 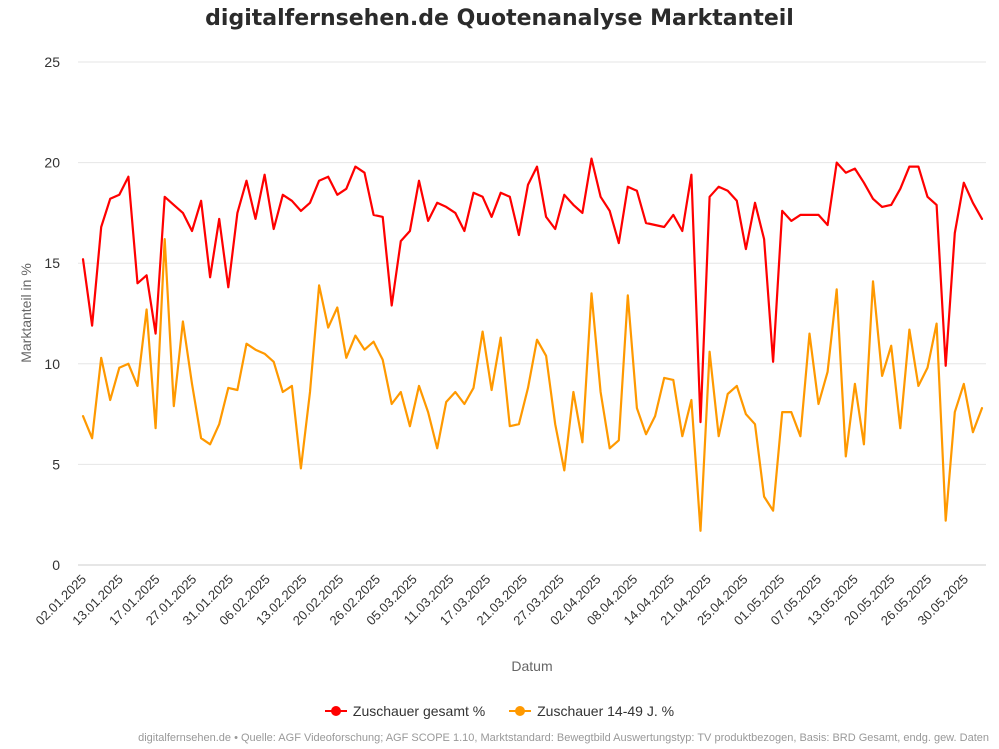 I want to click on y-tick-label: 0, so click(x=56, y=565).